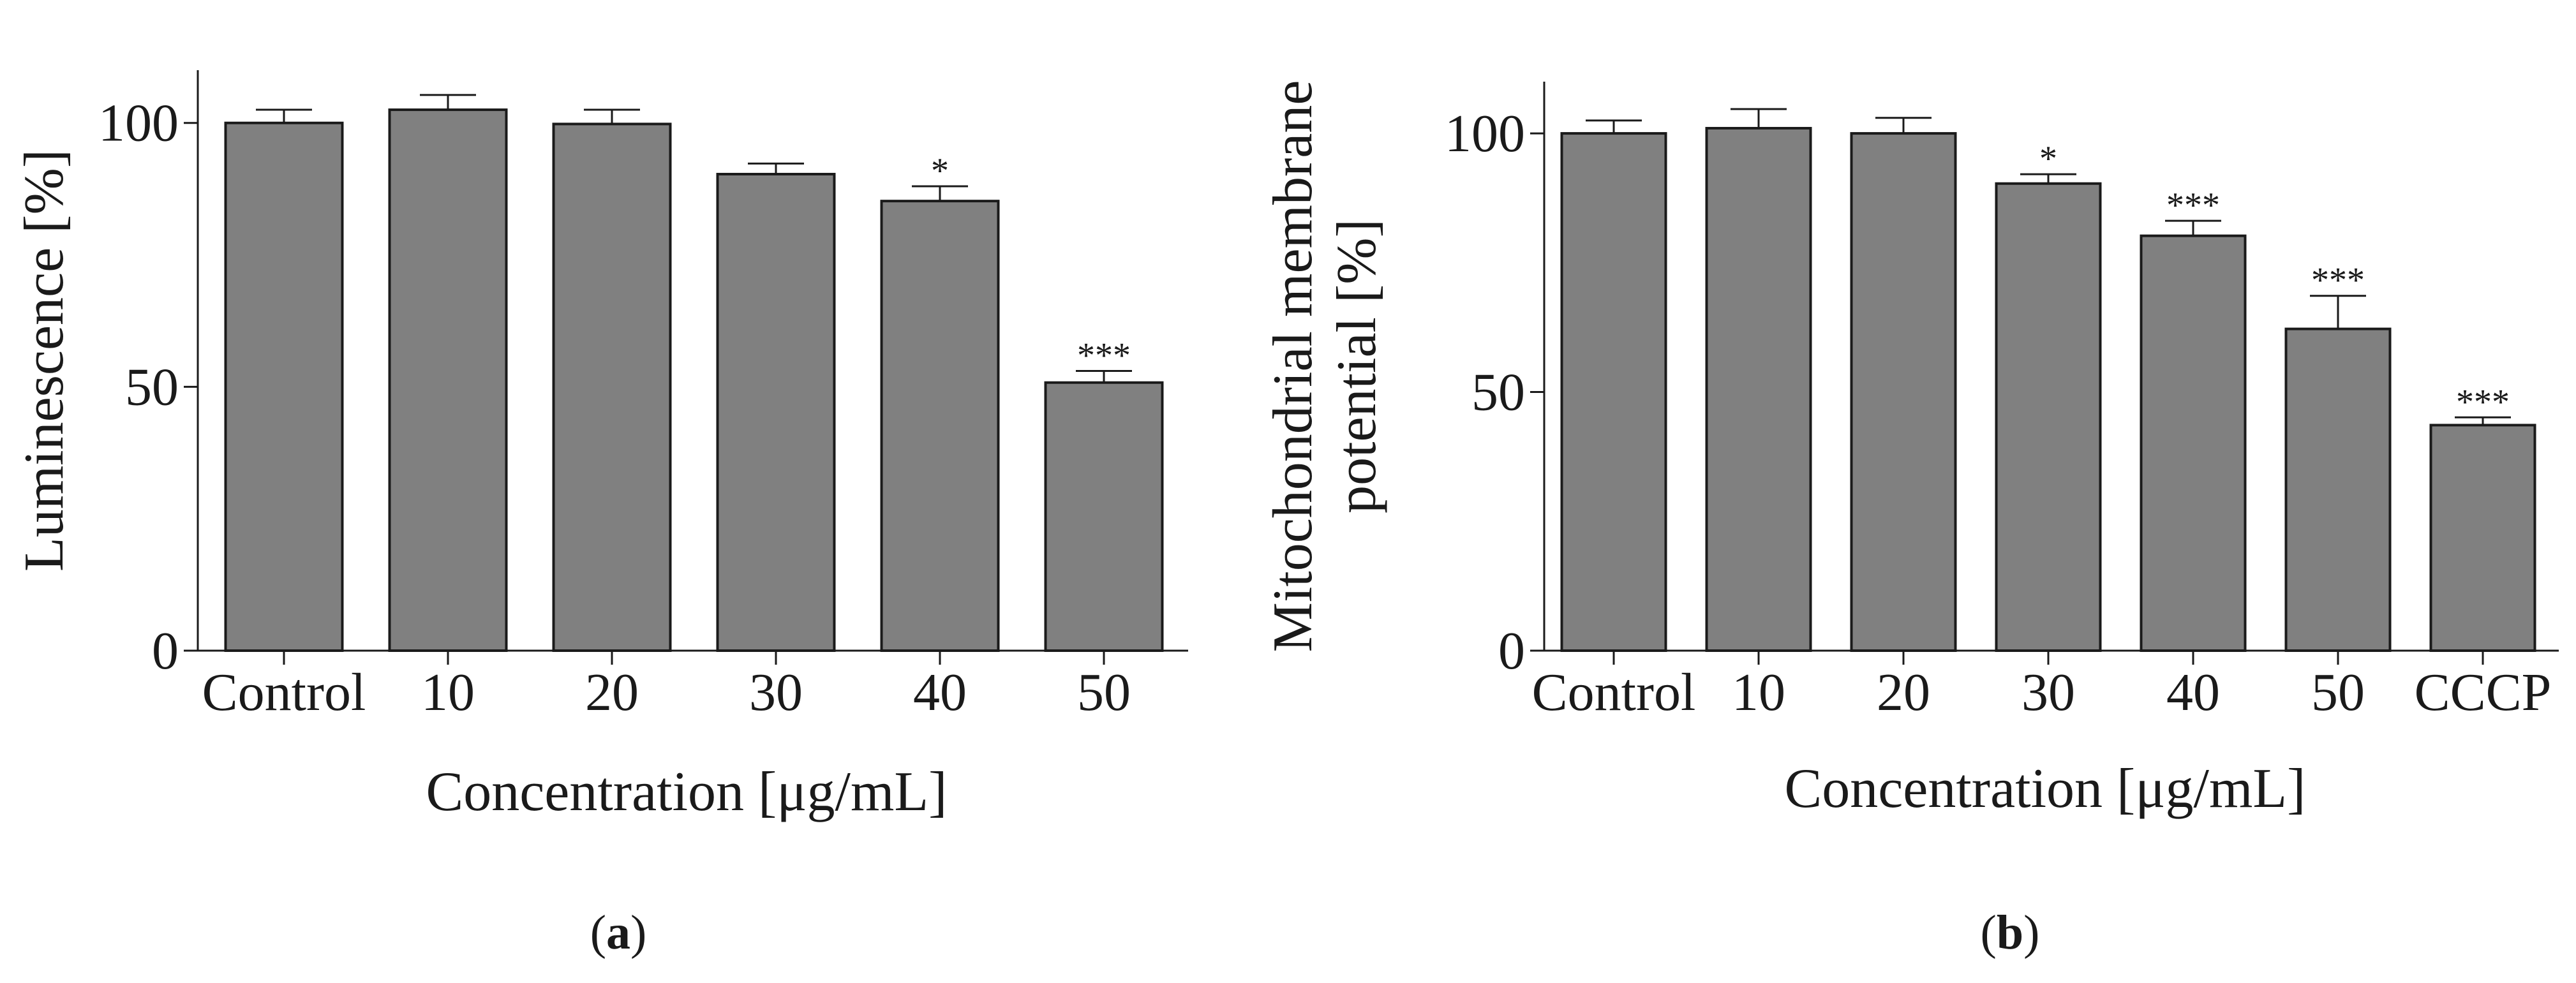 The height and width of the screenshot is (983, 2576). What do you see at coordinates (1357, 367) in the screenshot?
I see `y-axis-title: potential [%]` at bounding box center [1357, 367].